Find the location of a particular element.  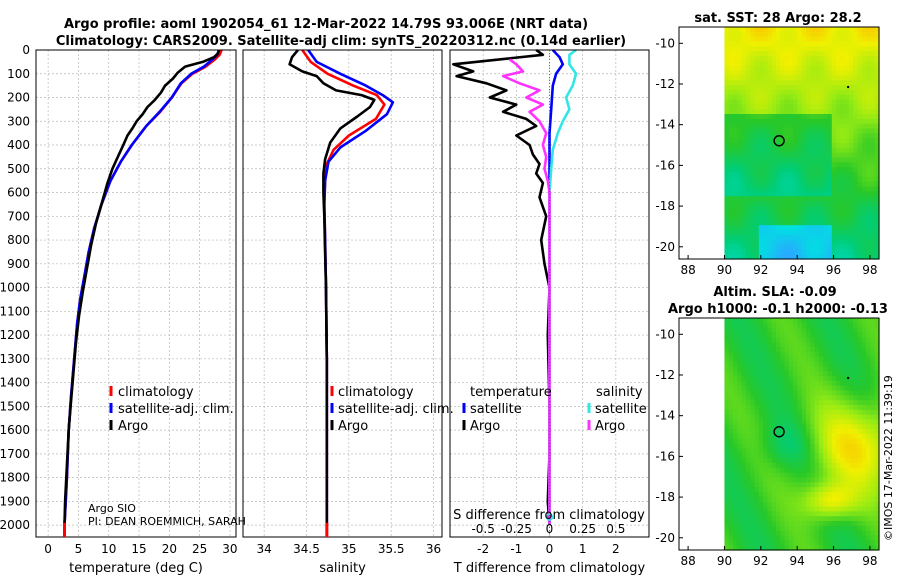

x-tick-label: 35 is located at coordinates (348, 549).